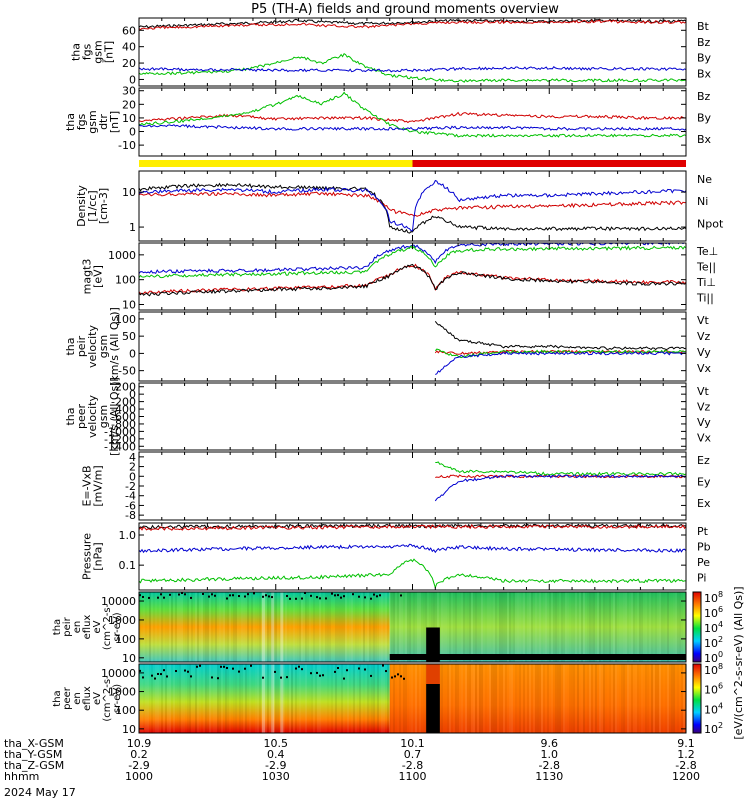 This screenshot has height=800, width=750. I want to click on xaxis-row-value: 1130, so click(549, 776).